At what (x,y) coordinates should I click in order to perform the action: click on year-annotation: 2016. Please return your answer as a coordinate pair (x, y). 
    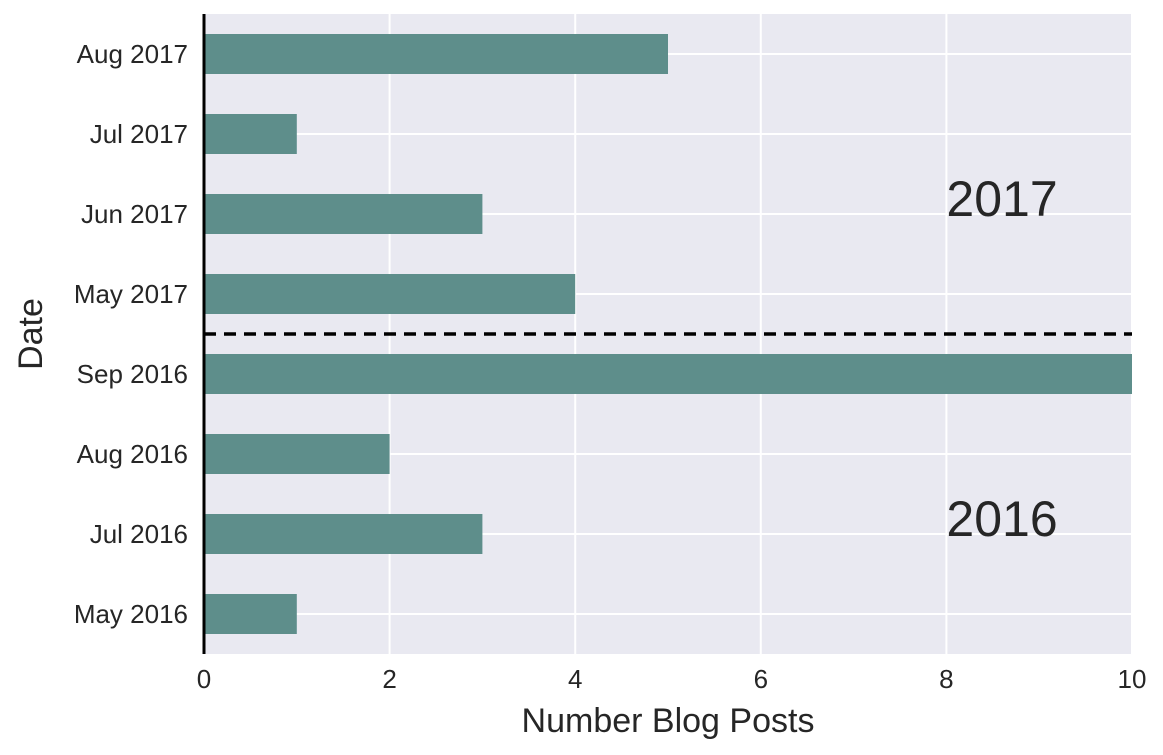
    Looking at the image, I should click on (1001, 519).